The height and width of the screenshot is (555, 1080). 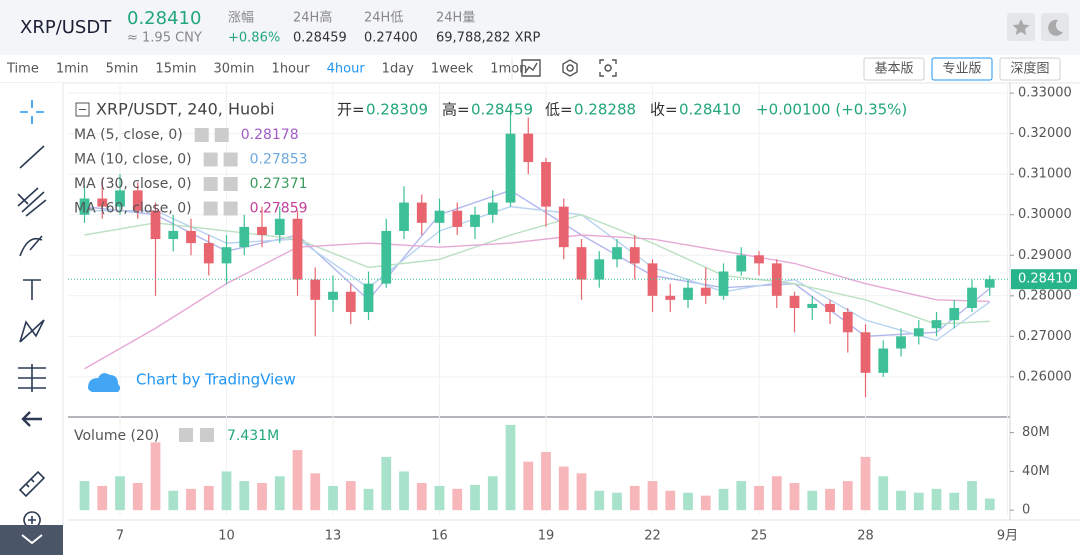 I want to click on view-label: 基本版, so click(x=893, y=69).